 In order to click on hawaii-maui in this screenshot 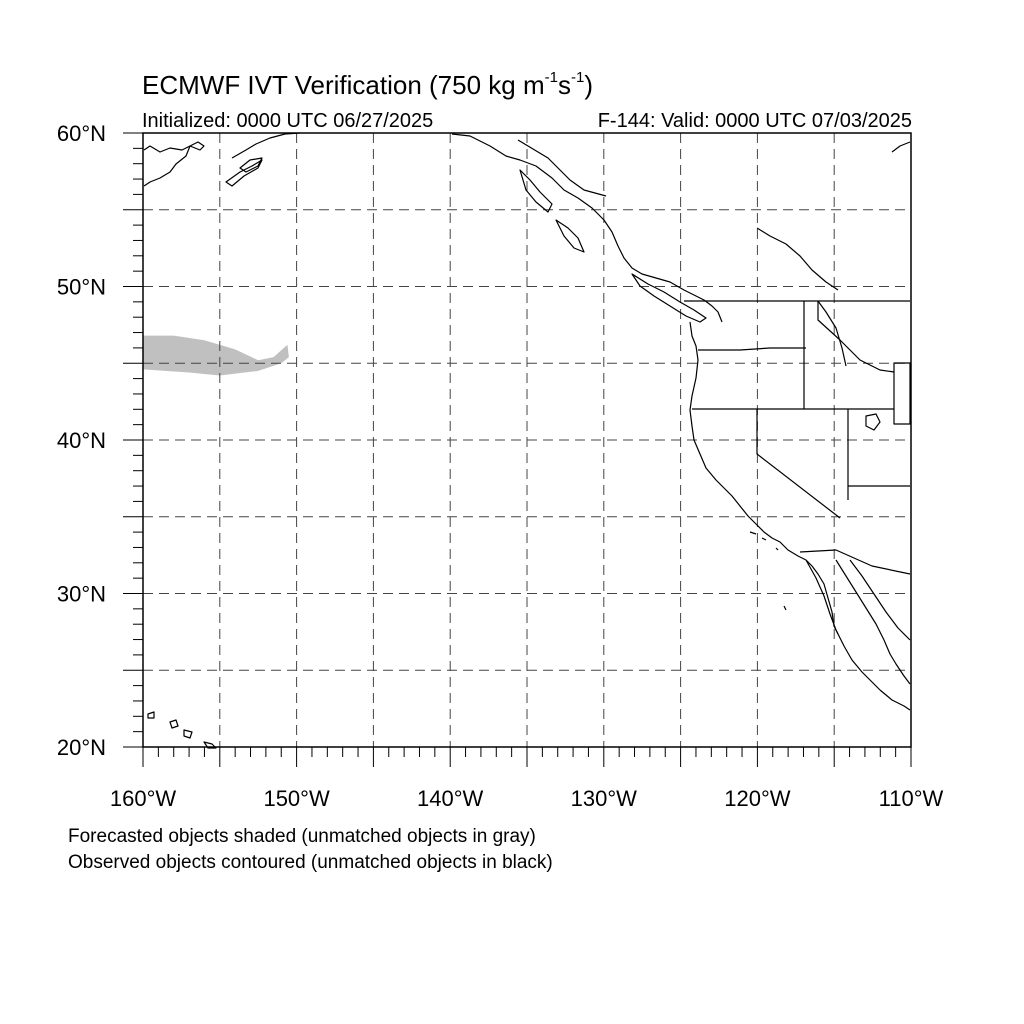, I will do `click(188, 734)`.